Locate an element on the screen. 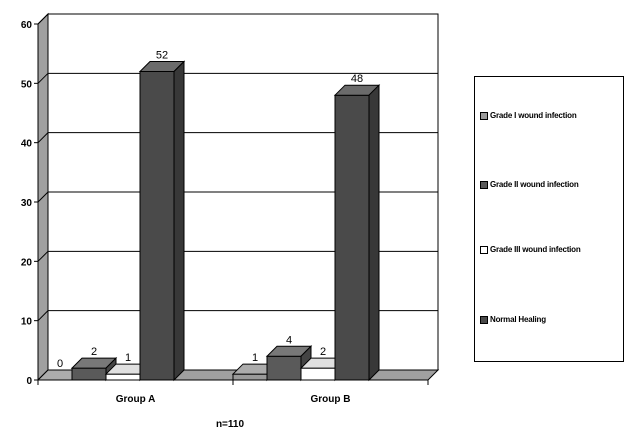  legend-item: Grade I wound infection is located at coordinates (551, 116).